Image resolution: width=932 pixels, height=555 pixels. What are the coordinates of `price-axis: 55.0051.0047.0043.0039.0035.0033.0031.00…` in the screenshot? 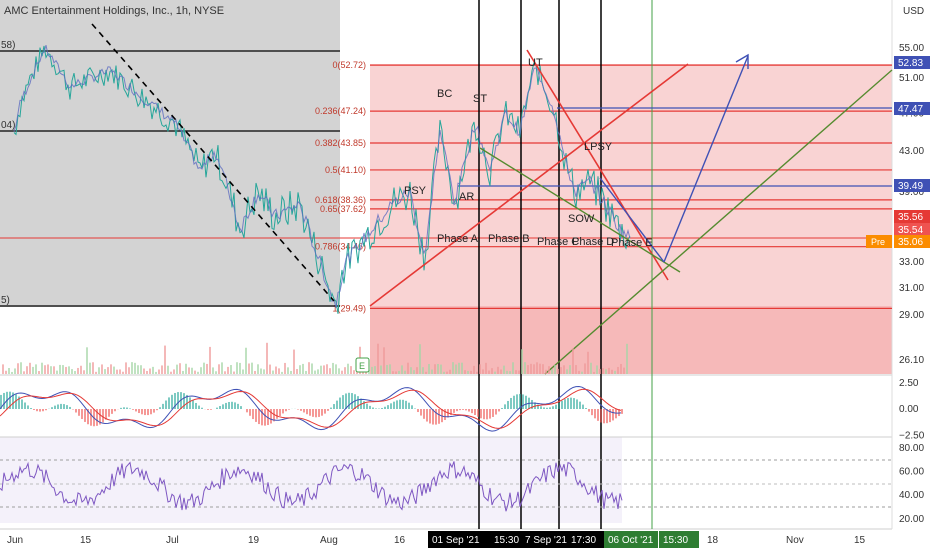 It's located at (912, 284).